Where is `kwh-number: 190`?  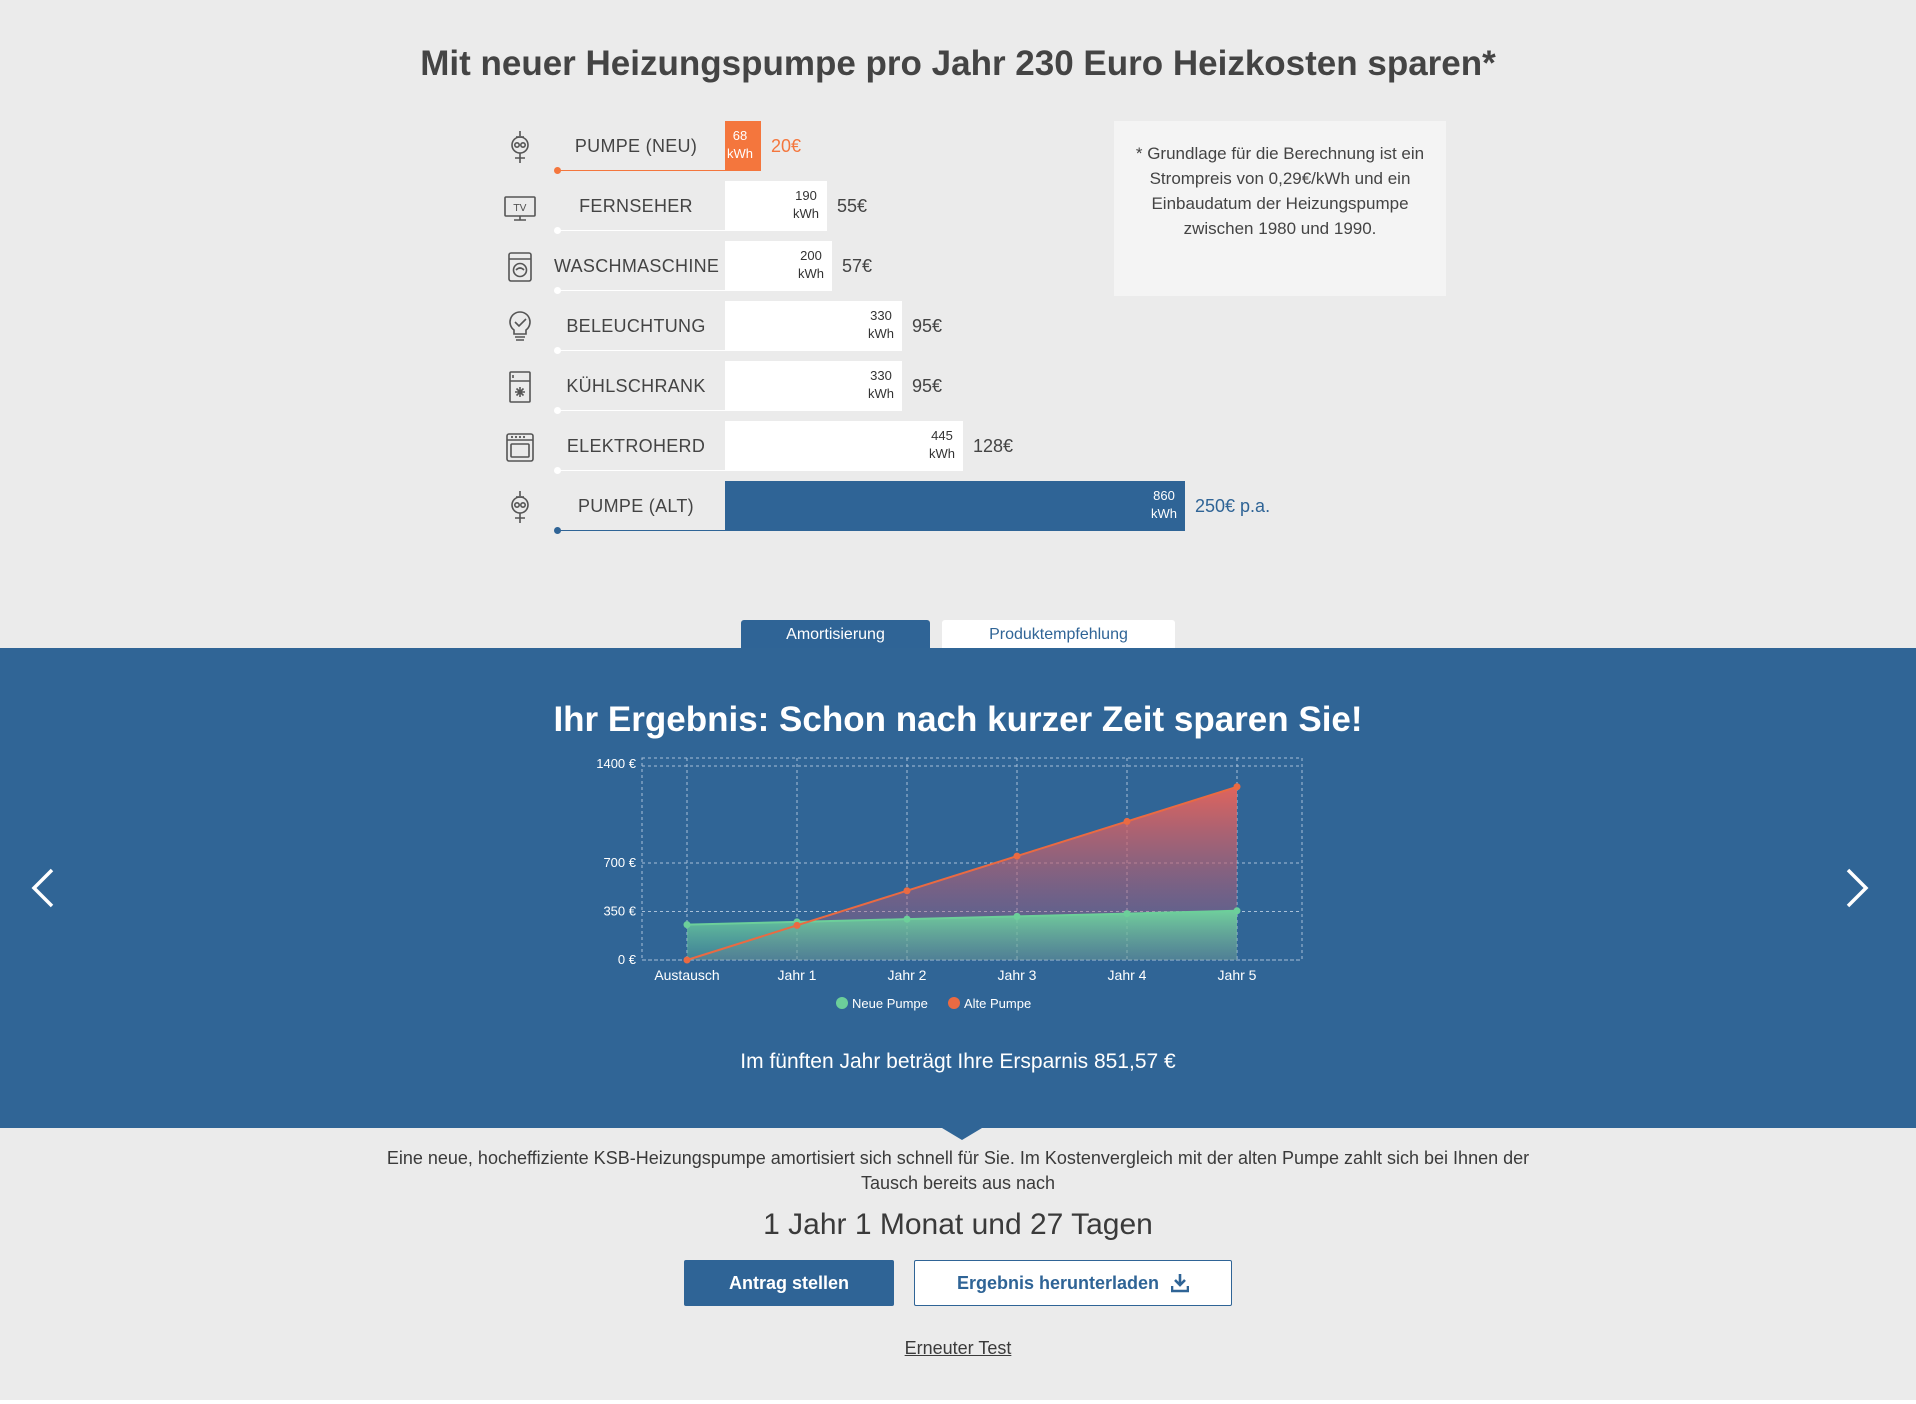
kwh-number: 190 is located at coordinates (806, 195).